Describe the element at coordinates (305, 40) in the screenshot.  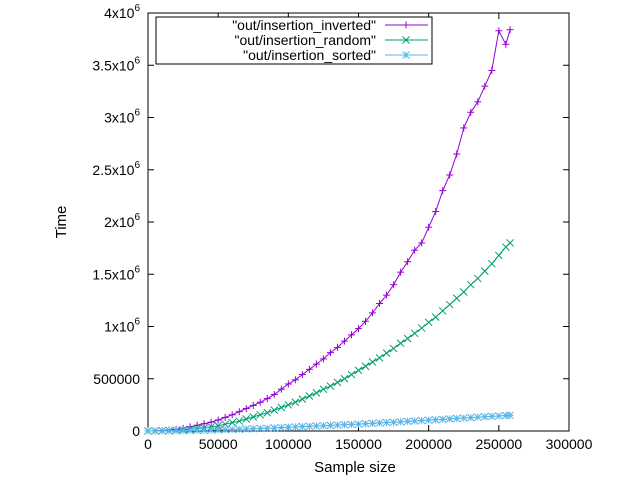
I see `legend-label: "out/insertion_random"` at that location.